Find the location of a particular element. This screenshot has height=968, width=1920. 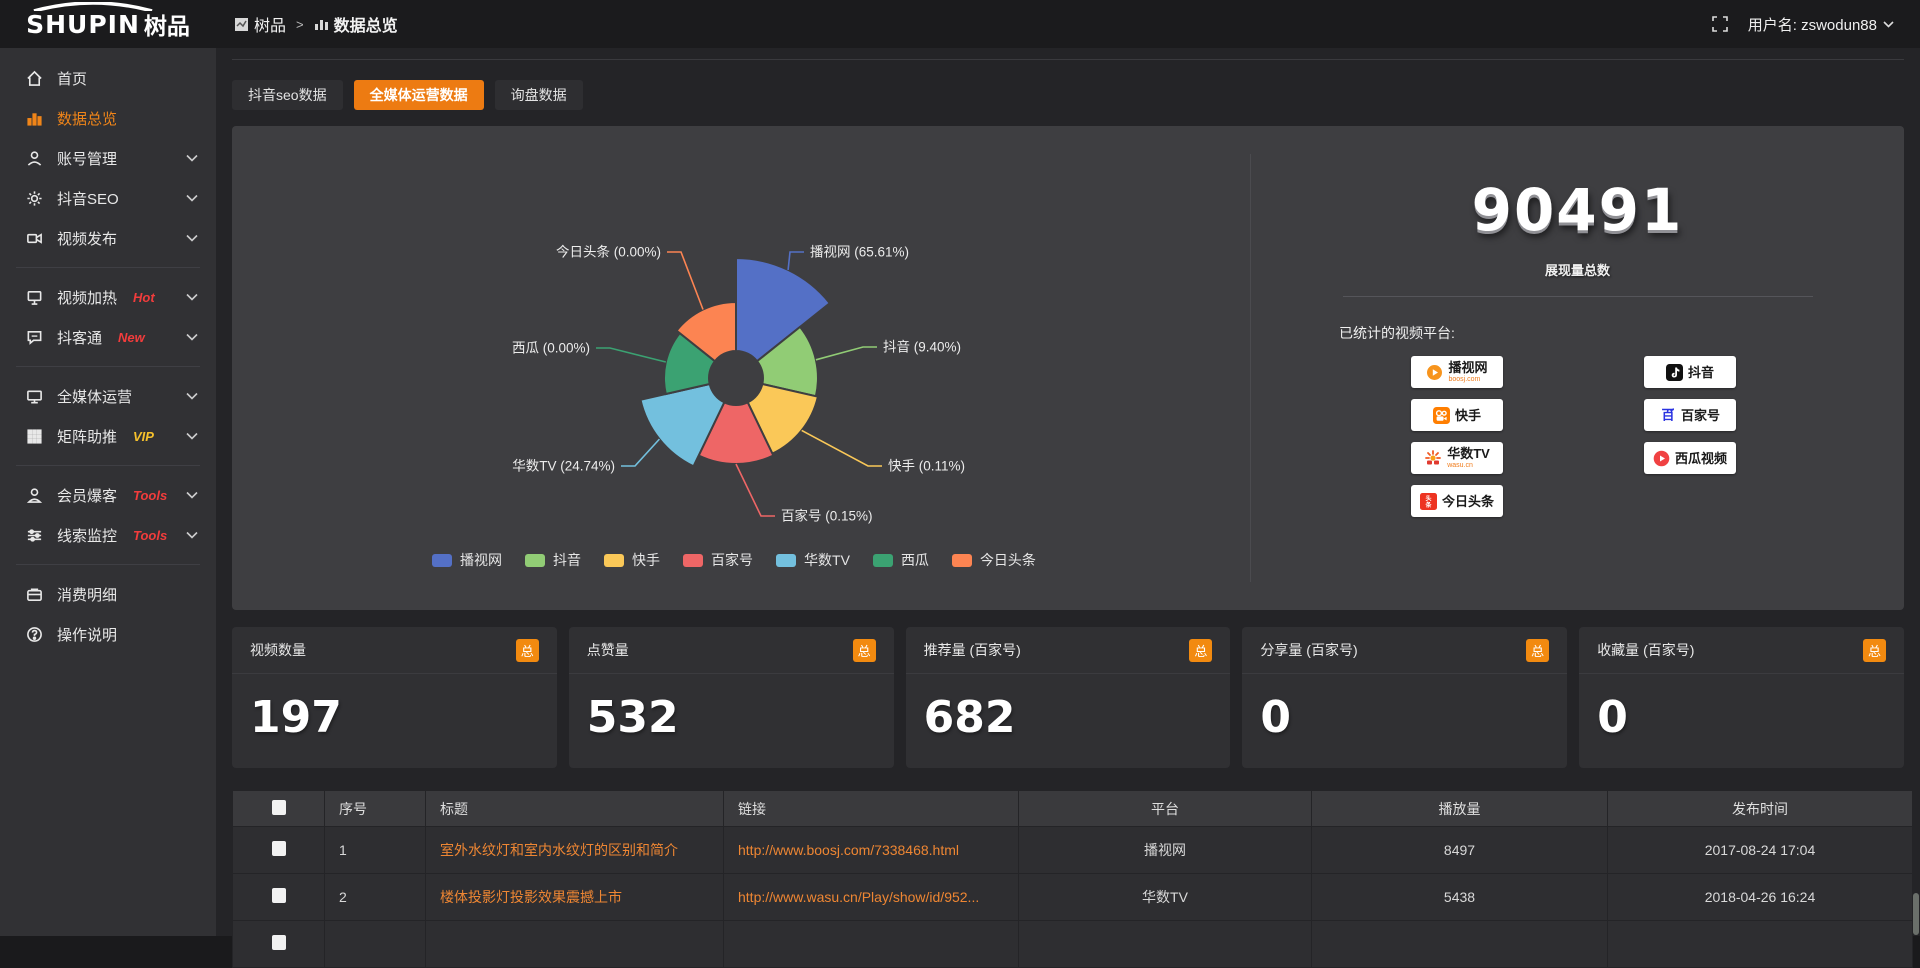

app-logo: SHUPIN 树品 is located at coordinates (108, 24).